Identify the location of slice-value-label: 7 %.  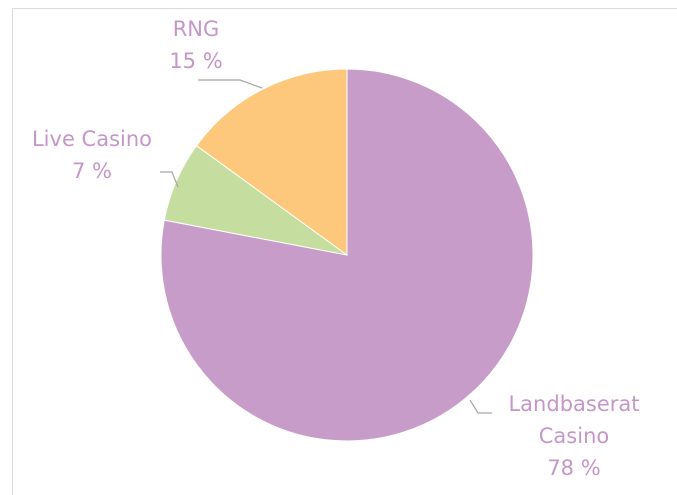
(92, 171).